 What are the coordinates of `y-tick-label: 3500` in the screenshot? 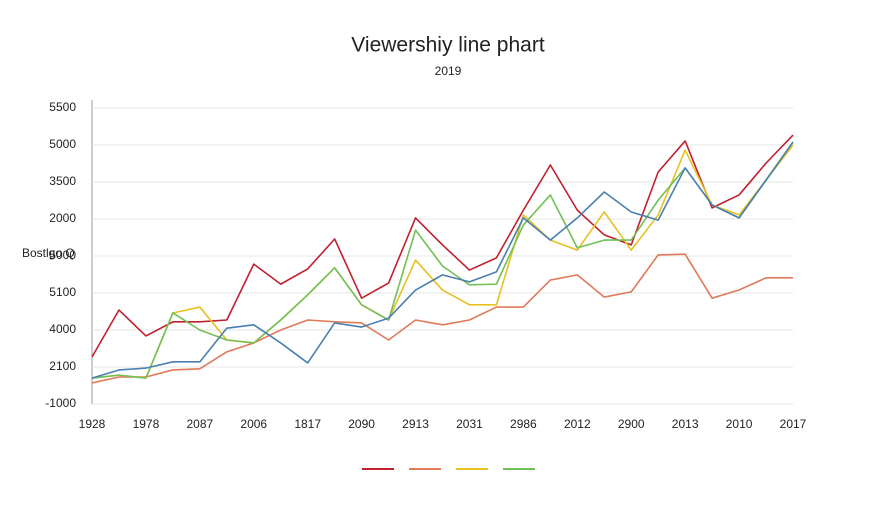 It's located at (62, 181).